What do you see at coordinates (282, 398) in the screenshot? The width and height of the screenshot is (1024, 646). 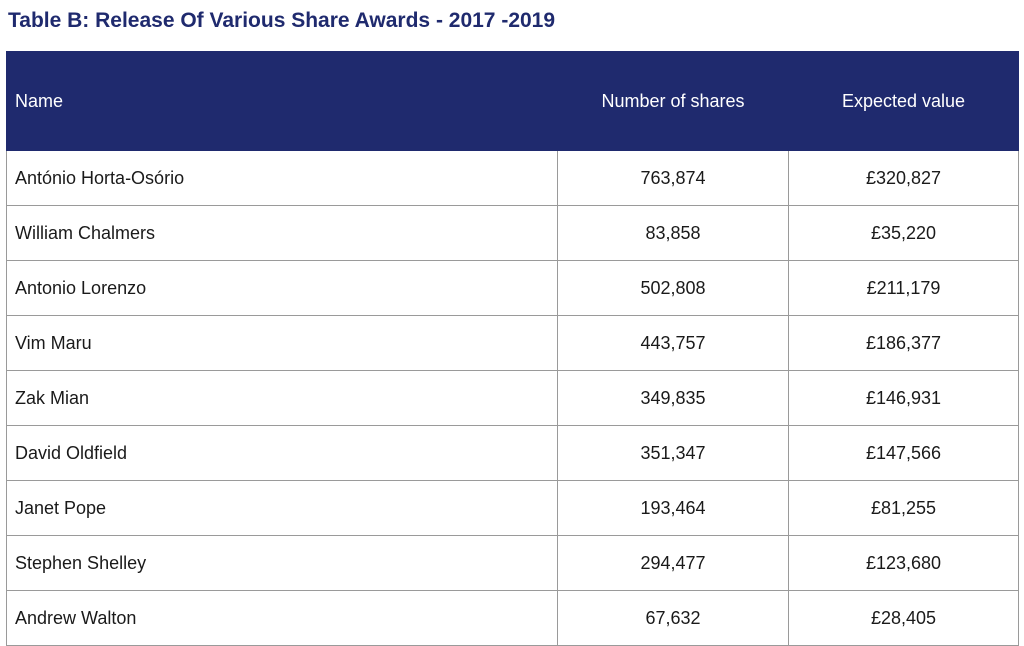 I see `cell-name: Zak Mian` at bounding box center [282, 398].